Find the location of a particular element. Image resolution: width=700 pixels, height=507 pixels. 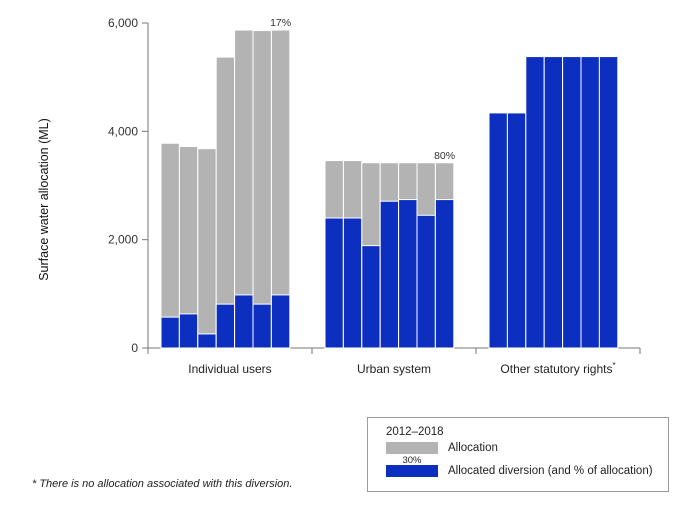

x-category-label-footnote-mark: * is located at coordinates (613, 365).